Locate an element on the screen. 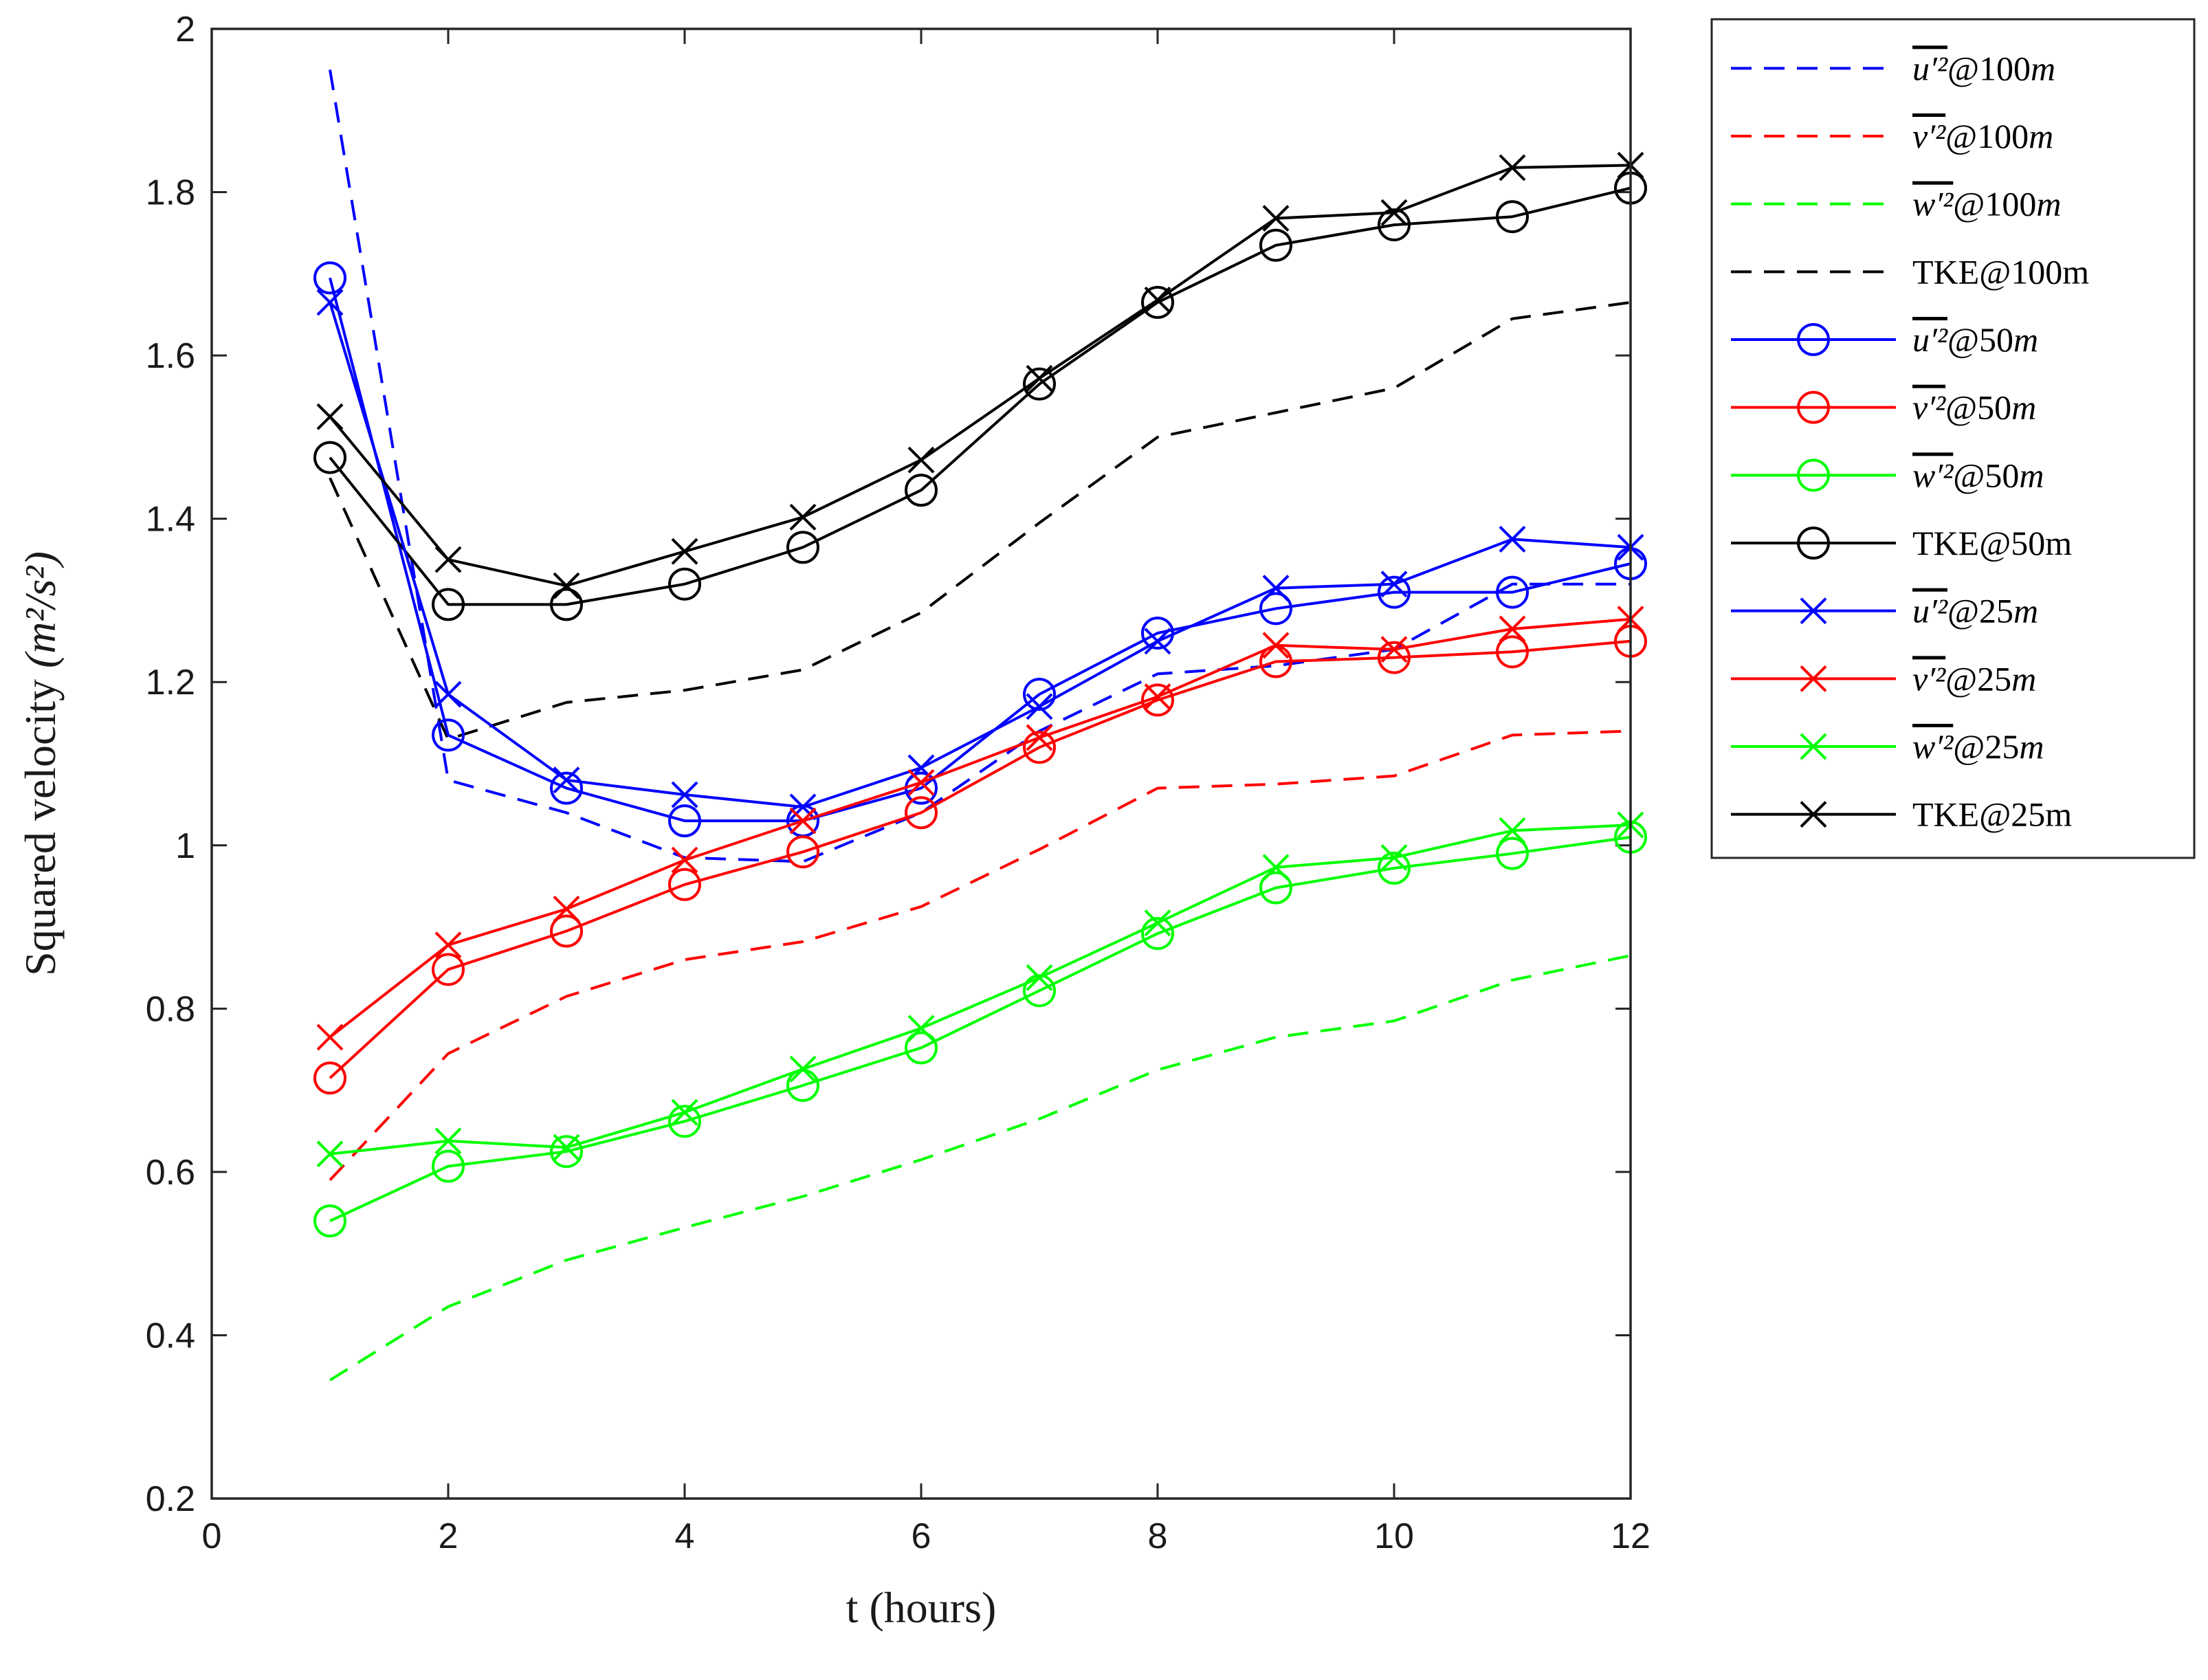 This screenshot has width=2208, height=1680. legend-label-main: TKE@100m is located at coordinates (2000, 271).